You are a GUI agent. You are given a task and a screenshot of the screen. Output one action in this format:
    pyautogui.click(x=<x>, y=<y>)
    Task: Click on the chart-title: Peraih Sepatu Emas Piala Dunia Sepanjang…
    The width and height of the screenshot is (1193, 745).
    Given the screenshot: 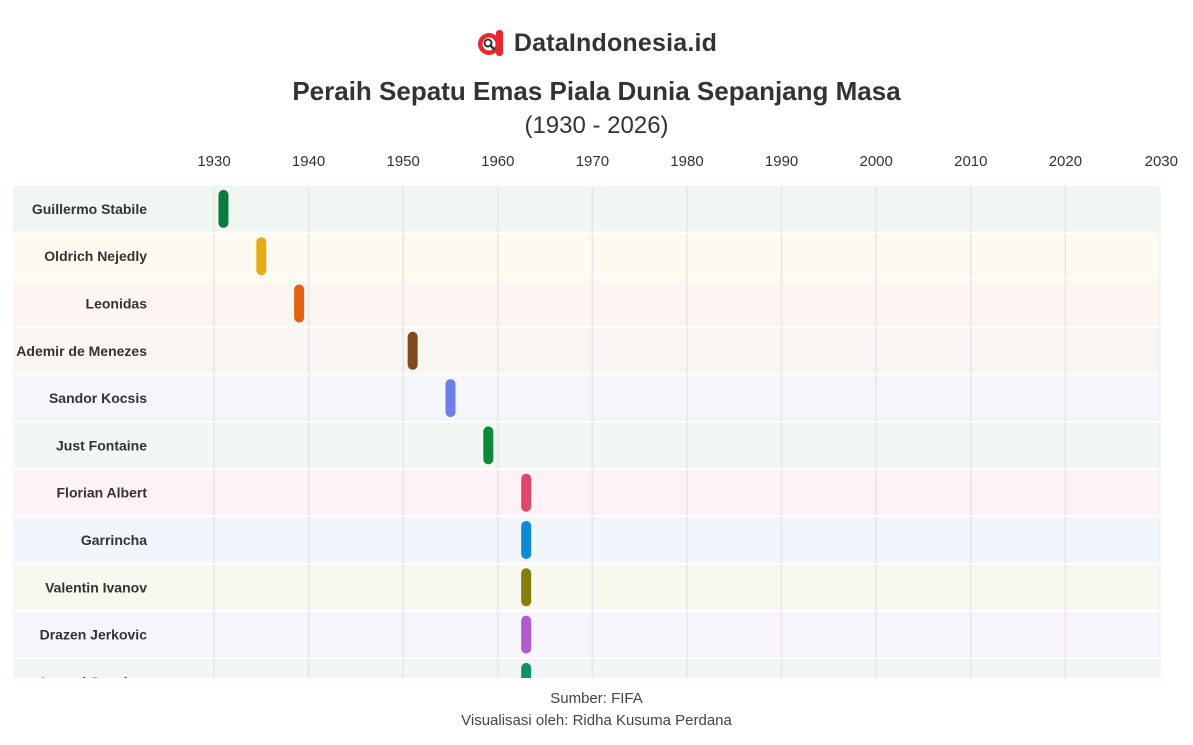 What is the action you would take?
    pyautogui.click(x=596, y=91)
    